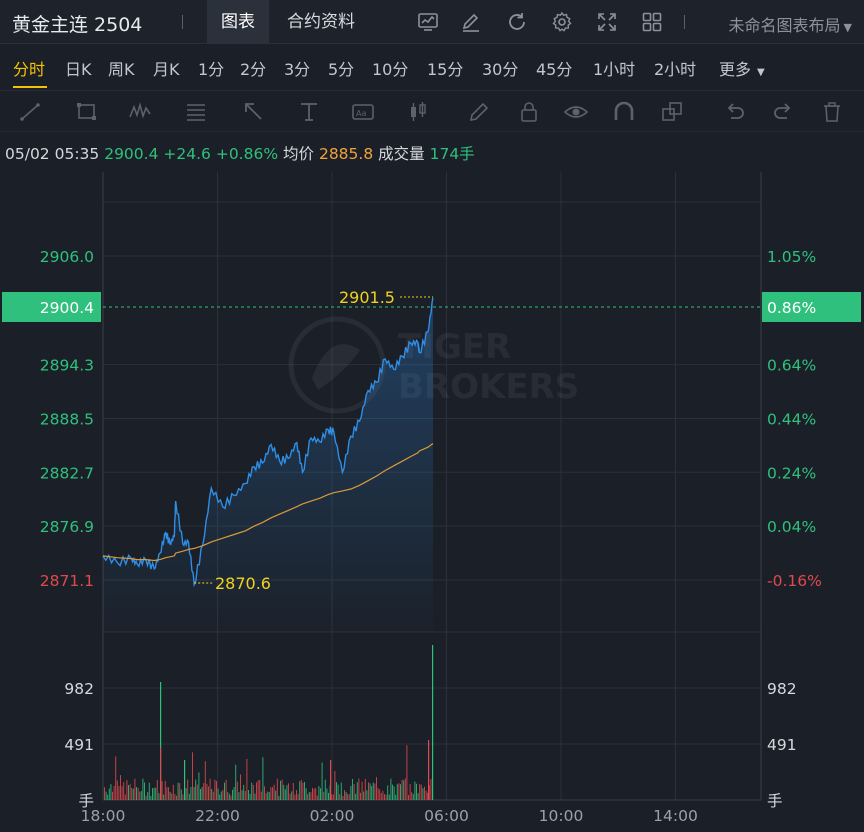  Describe the element at coordinates (254, 112) in the screenshot. I see `arrow-tool-icon` at that location.